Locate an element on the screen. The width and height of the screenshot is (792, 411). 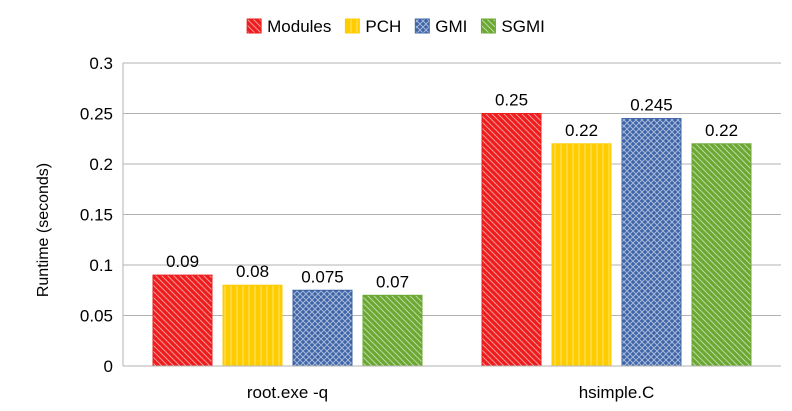
data-label: 0.245 is located at coordinates (651, 105).